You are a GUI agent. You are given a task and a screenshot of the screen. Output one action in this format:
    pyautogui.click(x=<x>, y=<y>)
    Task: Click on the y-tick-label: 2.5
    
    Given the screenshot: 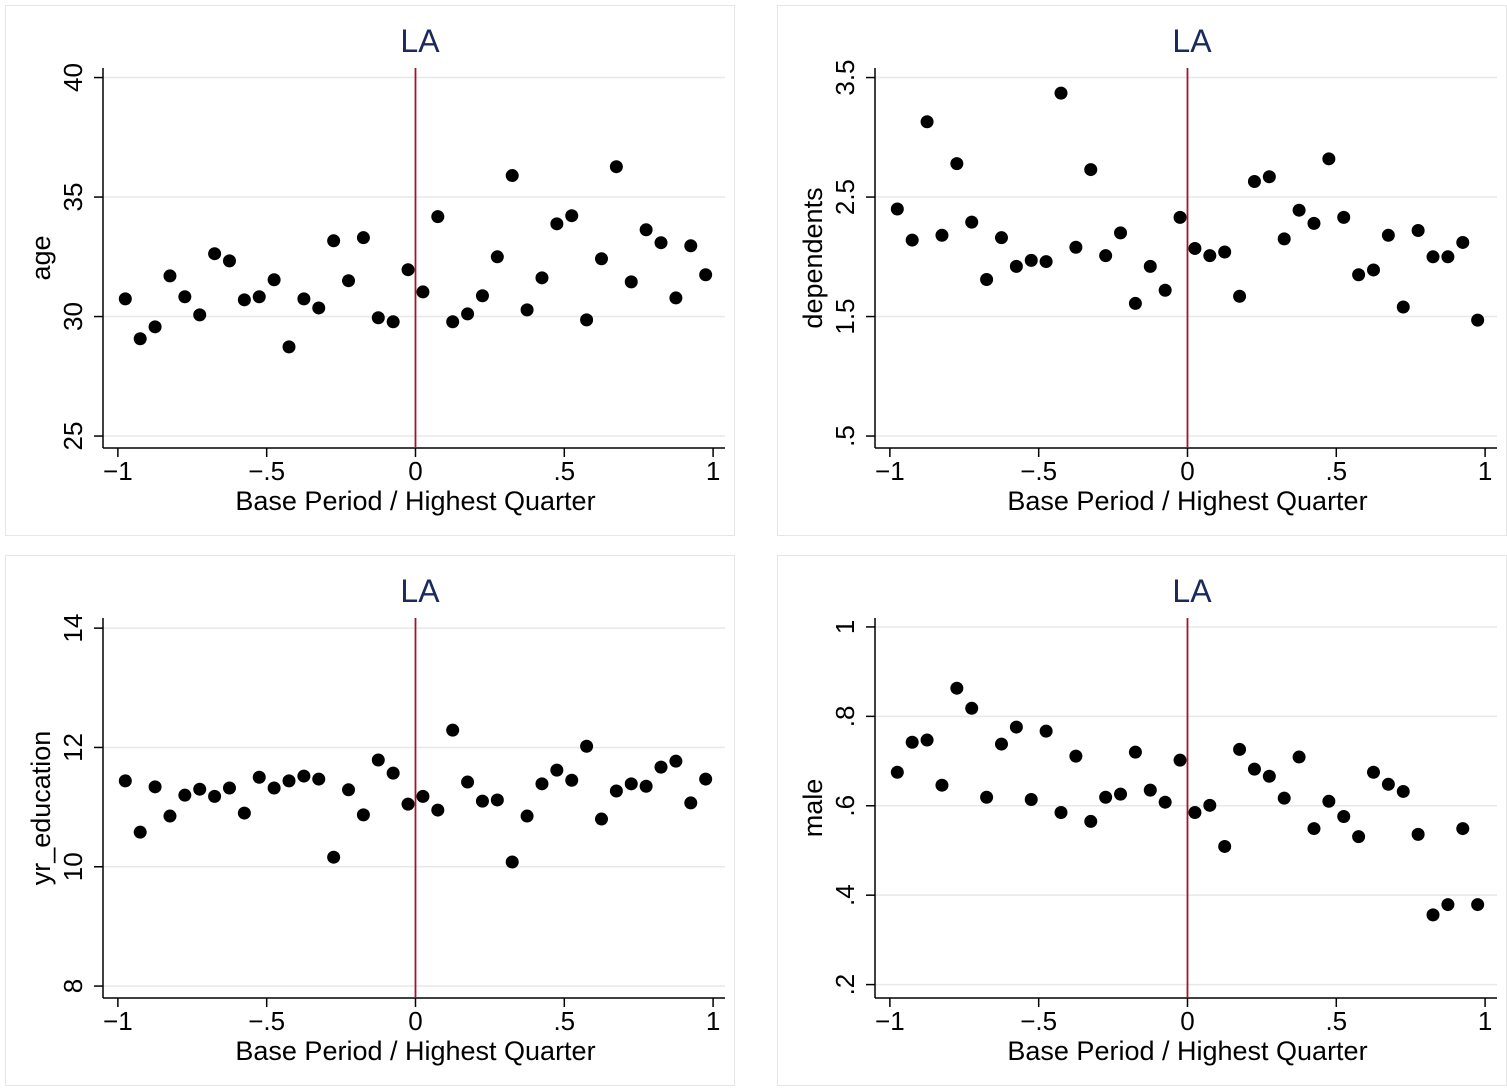 What is the action you would take?
    pyautogui.click(x=845, y=197)
    